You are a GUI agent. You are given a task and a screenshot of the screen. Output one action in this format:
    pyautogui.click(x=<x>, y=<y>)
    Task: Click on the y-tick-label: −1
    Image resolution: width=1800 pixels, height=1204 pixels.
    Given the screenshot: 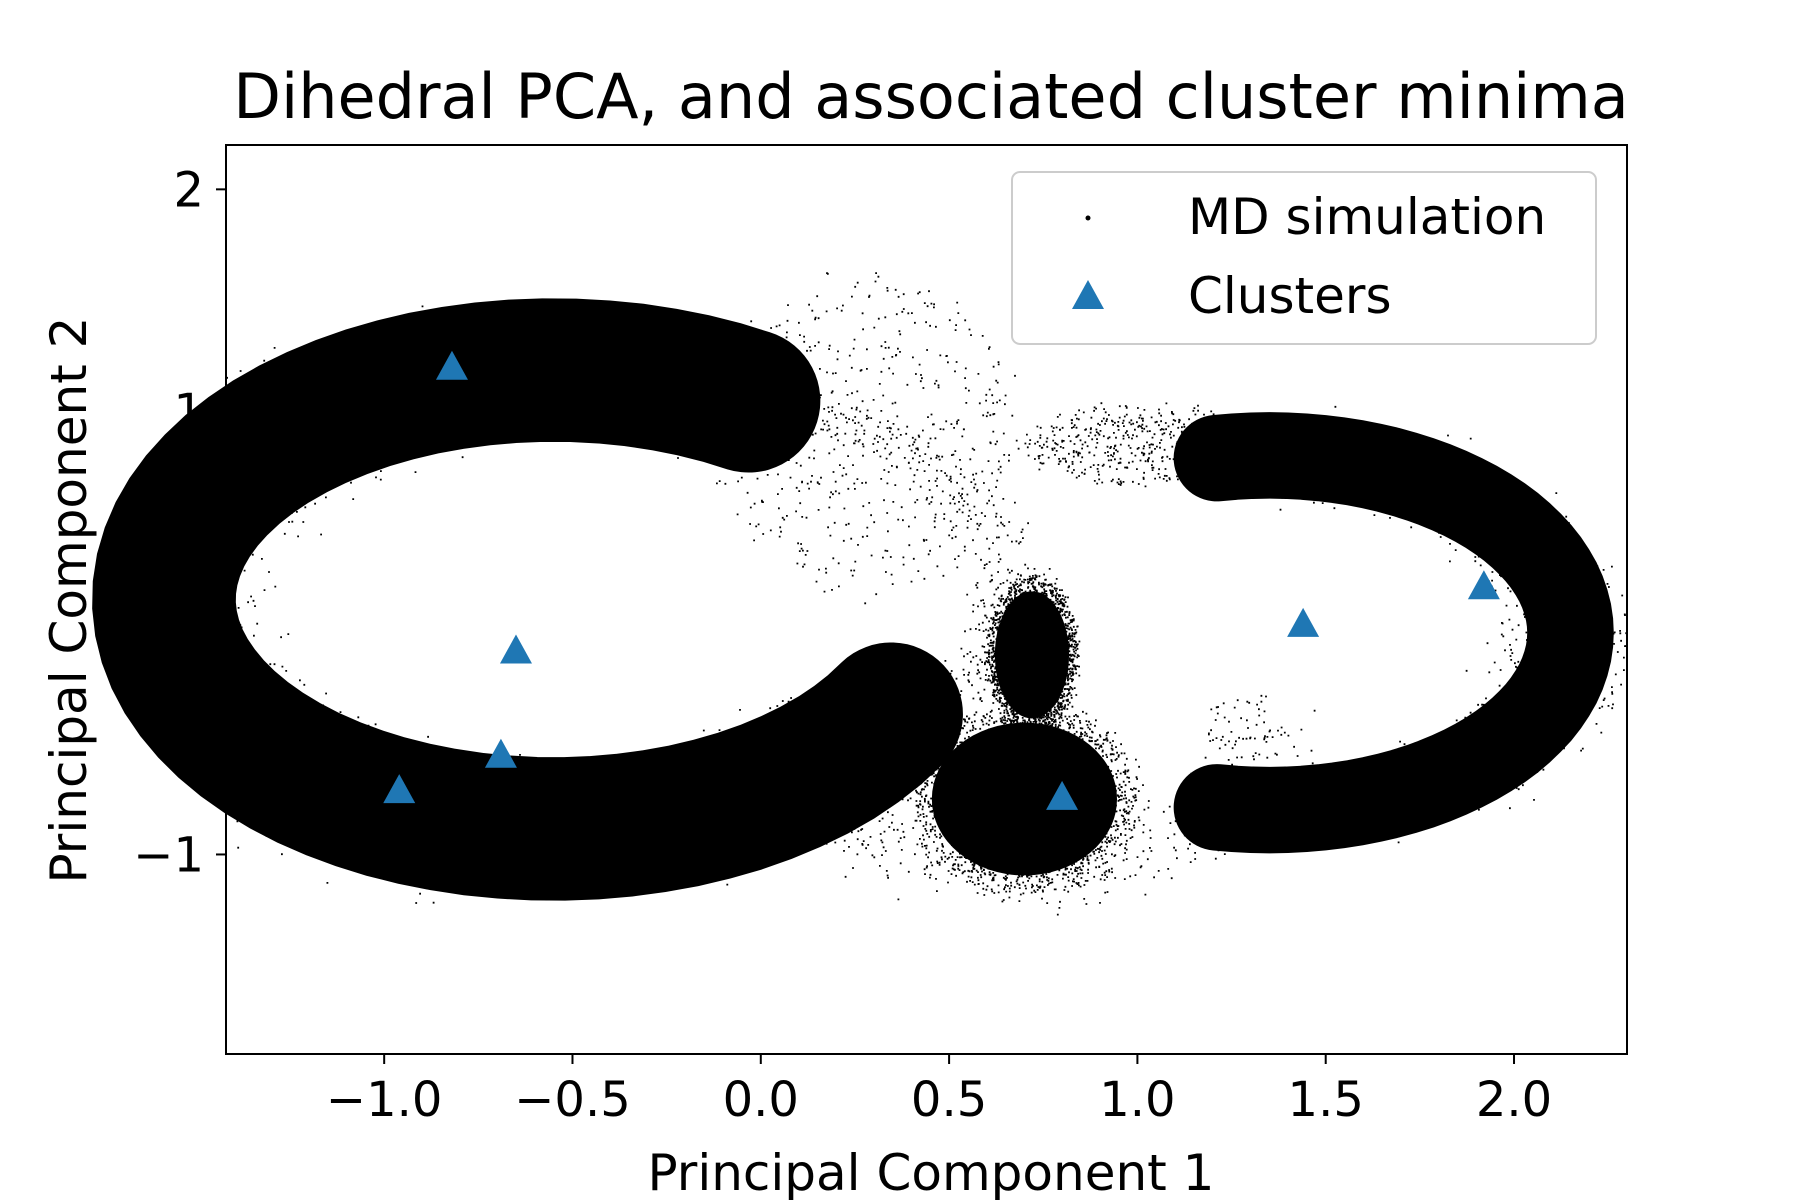 What is the action you would take?
    pyautogui.click(x=168, y=855)
    